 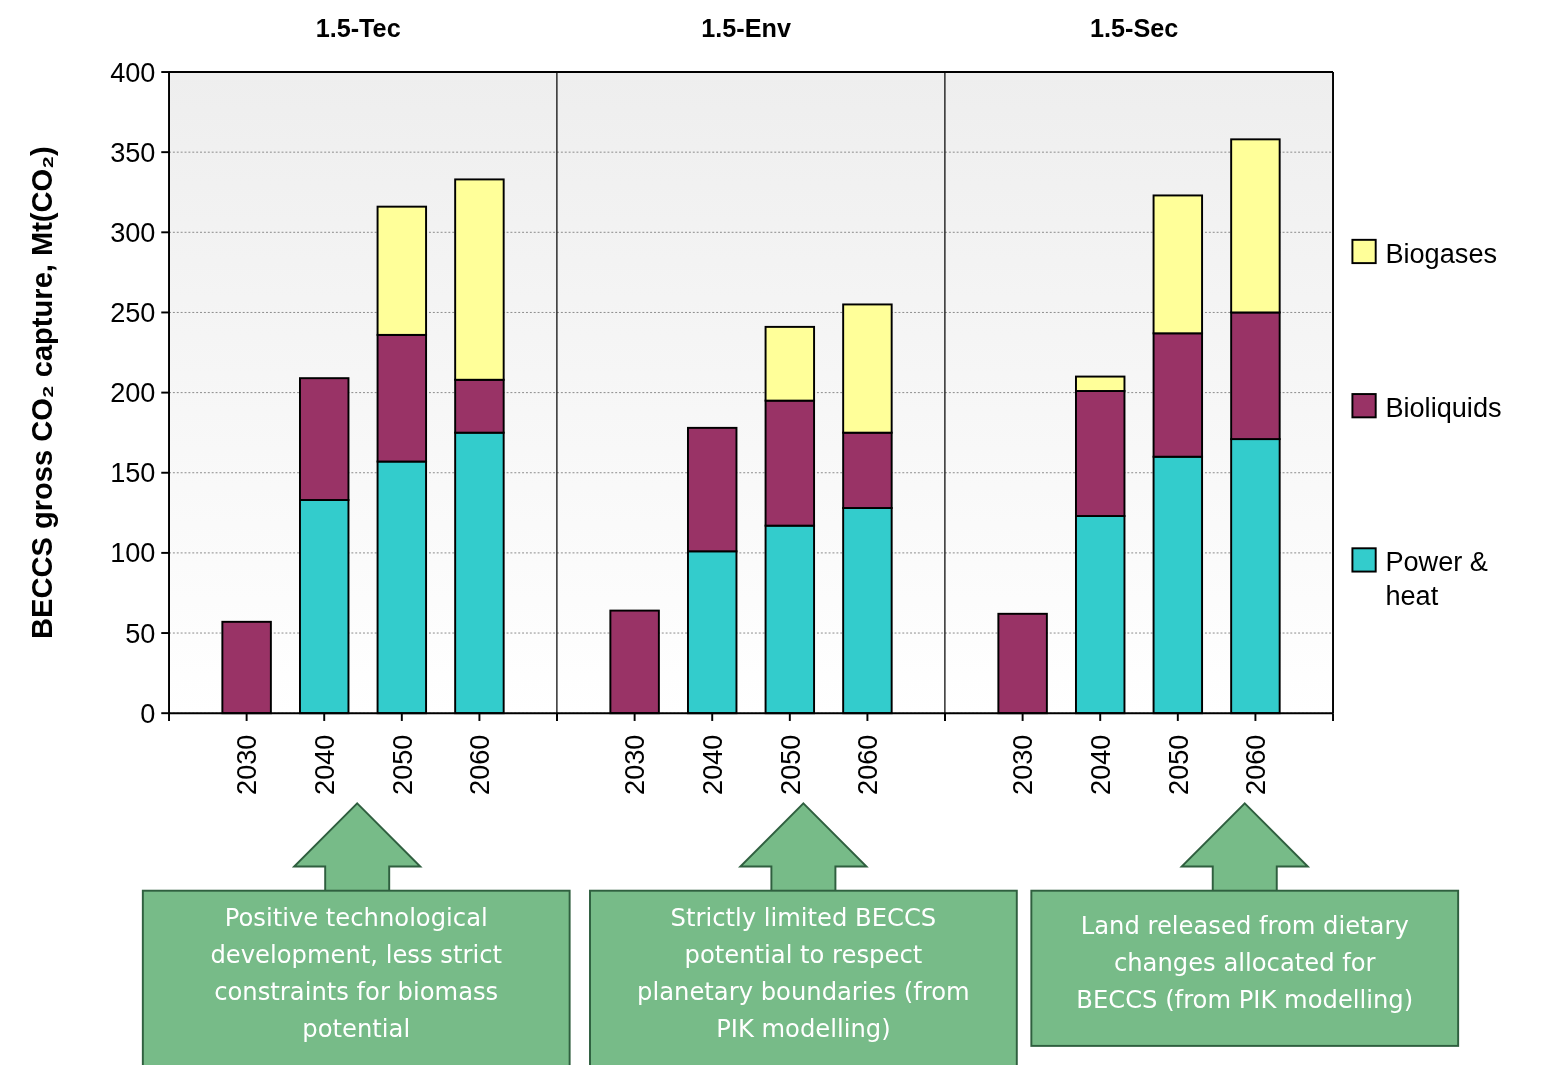 What do you see at coordinates (133, 393) in the screenshot?
I see `y-tick-label: 200` at bounding box center [133, 393].